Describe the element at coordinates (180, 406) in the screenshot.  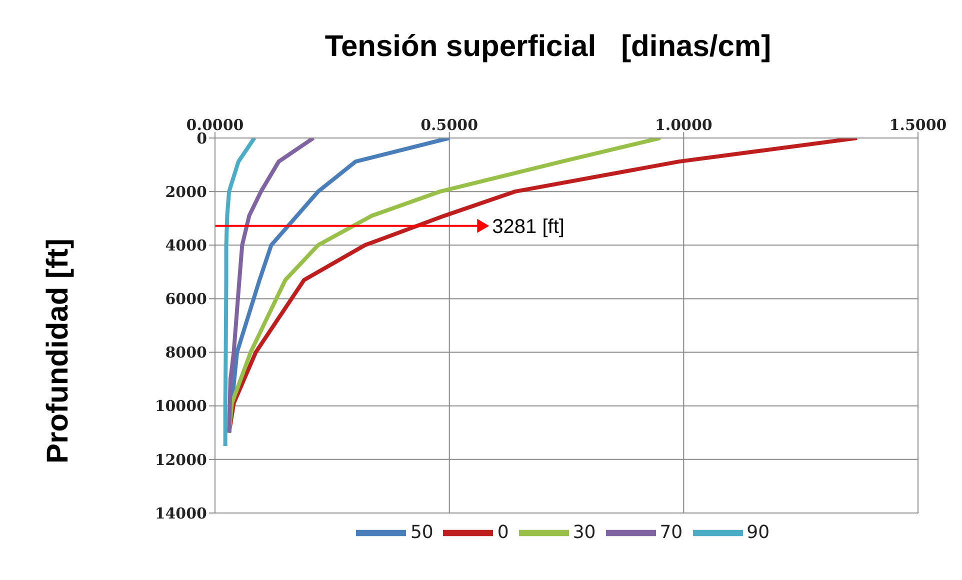
I see `y-tick-label: 10000` at that location.